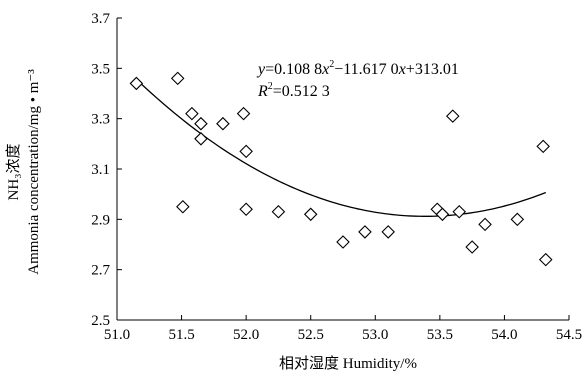 This screenshot has height=375, width=586. What do you see at coordinates (100, 19) in the screenshot?
I see `y-tick-label: 3.7` at bounding box center [100, 19].